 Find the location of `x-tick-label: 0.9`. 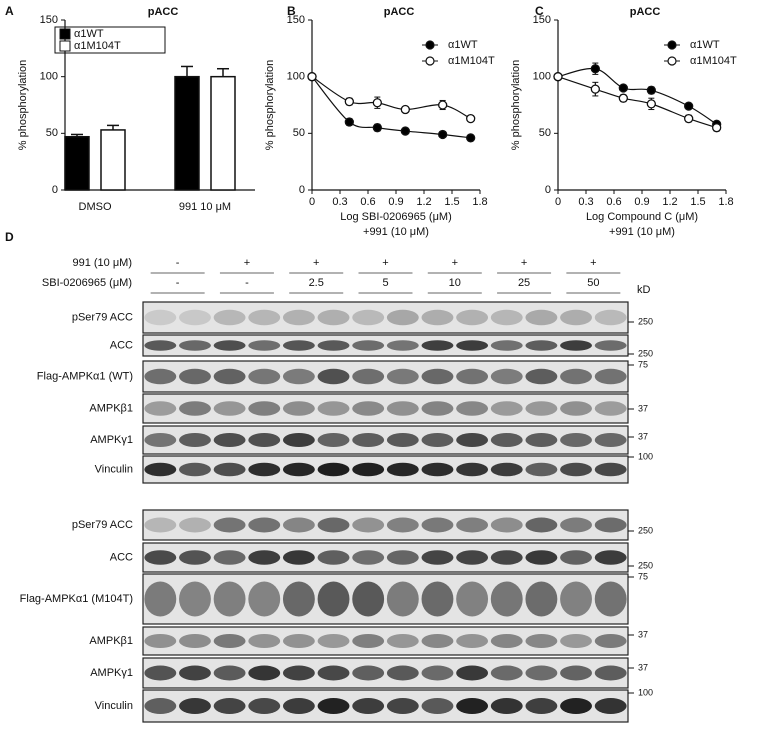

x-tick-label: 0.9 is located at coordinates (641, 202).